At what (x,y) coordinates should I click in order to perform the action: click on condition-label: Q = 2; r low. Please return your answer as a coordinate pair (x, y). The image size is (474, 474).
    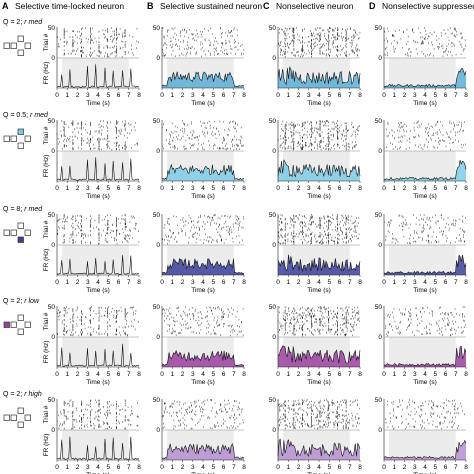
    Looking at the image, I should click on (21, 301).